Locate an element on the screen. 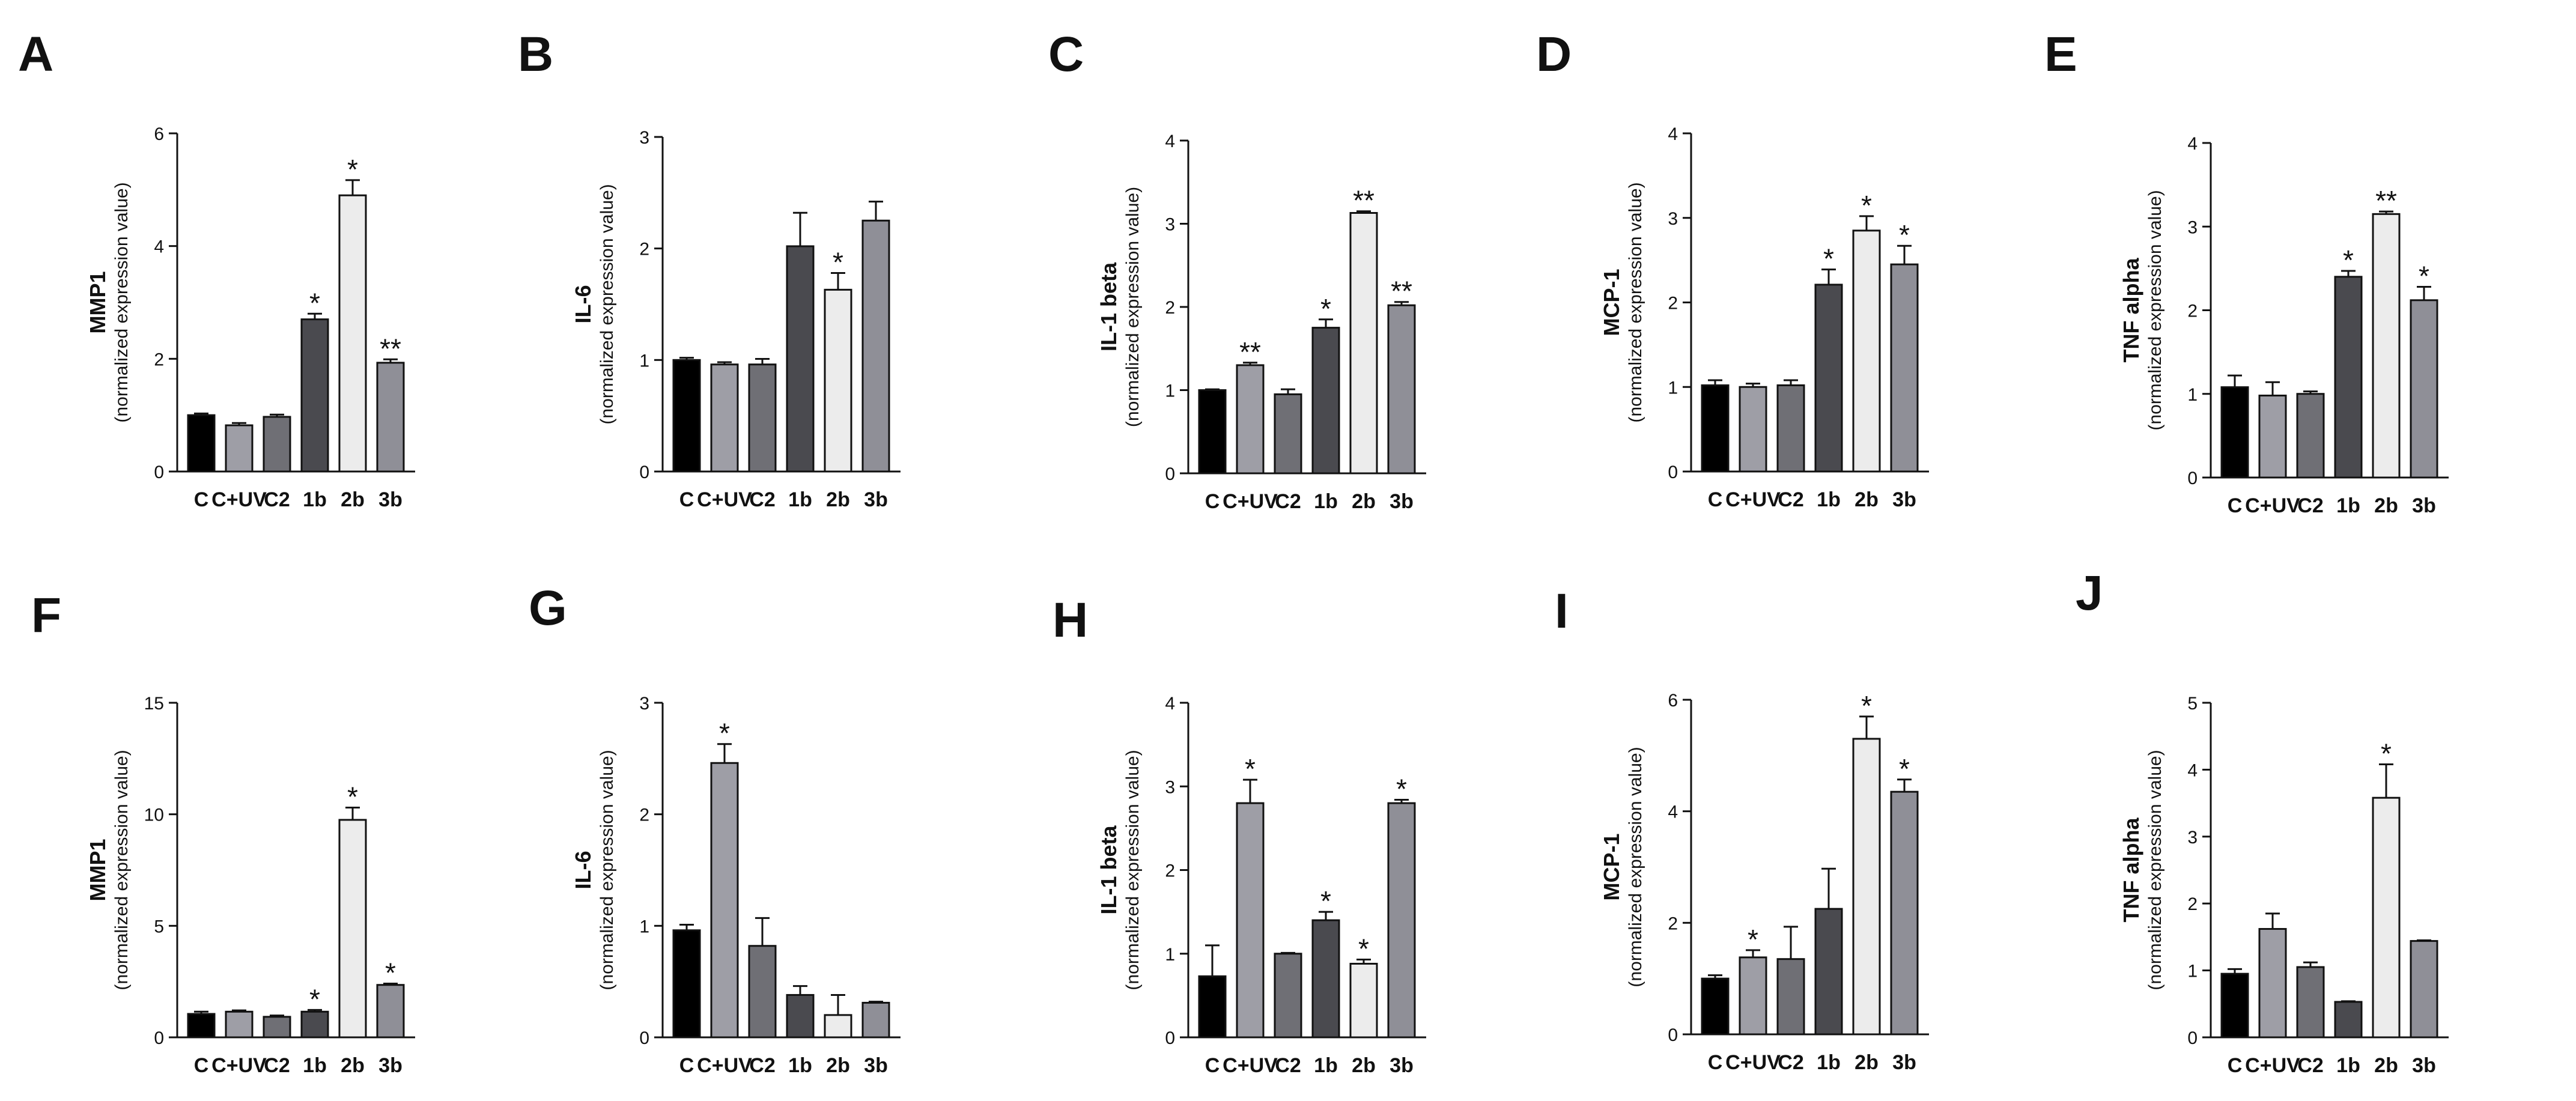  y-axis-label: TNF alpha is located at coordinates (2131, 870).